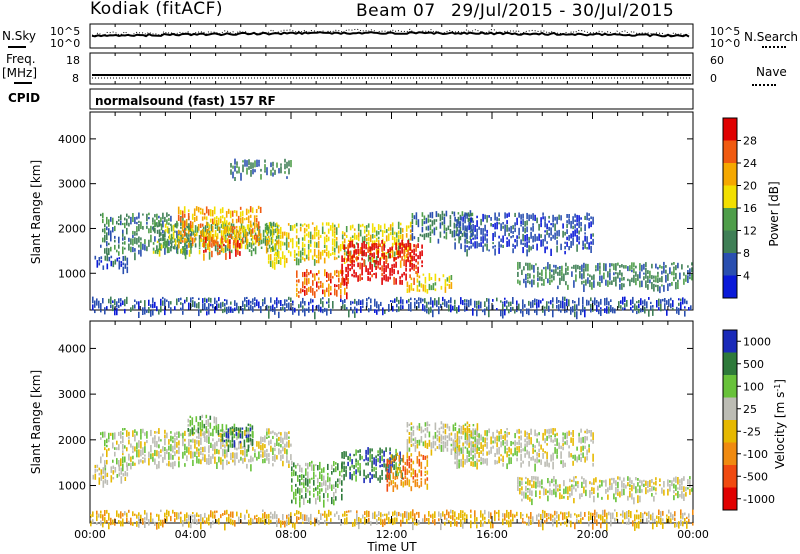  Describe the element at coordinates (730, 453) in the screenshot. I see `colorbar-swatch` at that location.